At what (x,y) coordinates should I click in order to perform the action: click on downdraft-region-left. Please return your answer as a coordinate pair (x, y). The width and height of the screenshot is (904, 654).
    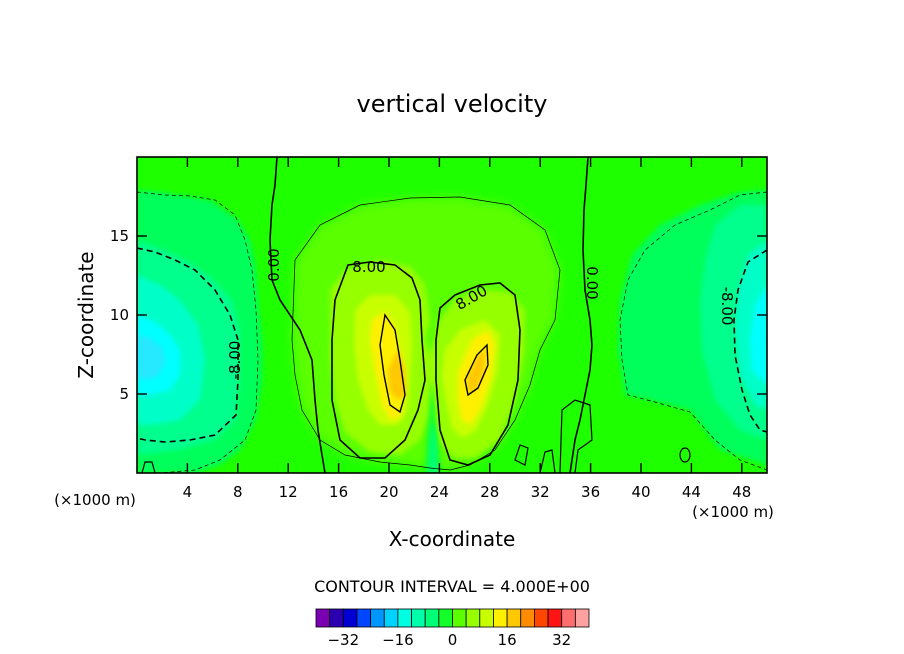
    Looking at the image, I should click on (199, 331).